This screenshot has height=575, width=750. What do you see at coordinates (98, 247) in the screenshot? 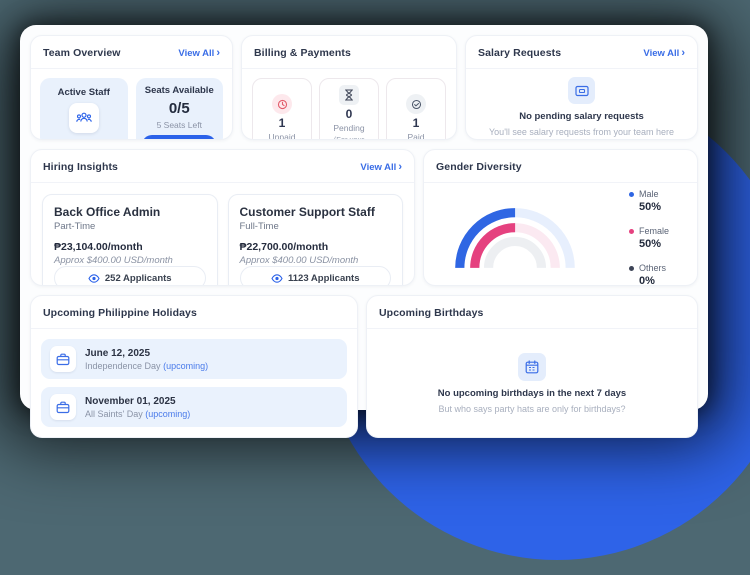
I see `job-salary: ₱23,104.00/month` at bounding box center [98, 247].